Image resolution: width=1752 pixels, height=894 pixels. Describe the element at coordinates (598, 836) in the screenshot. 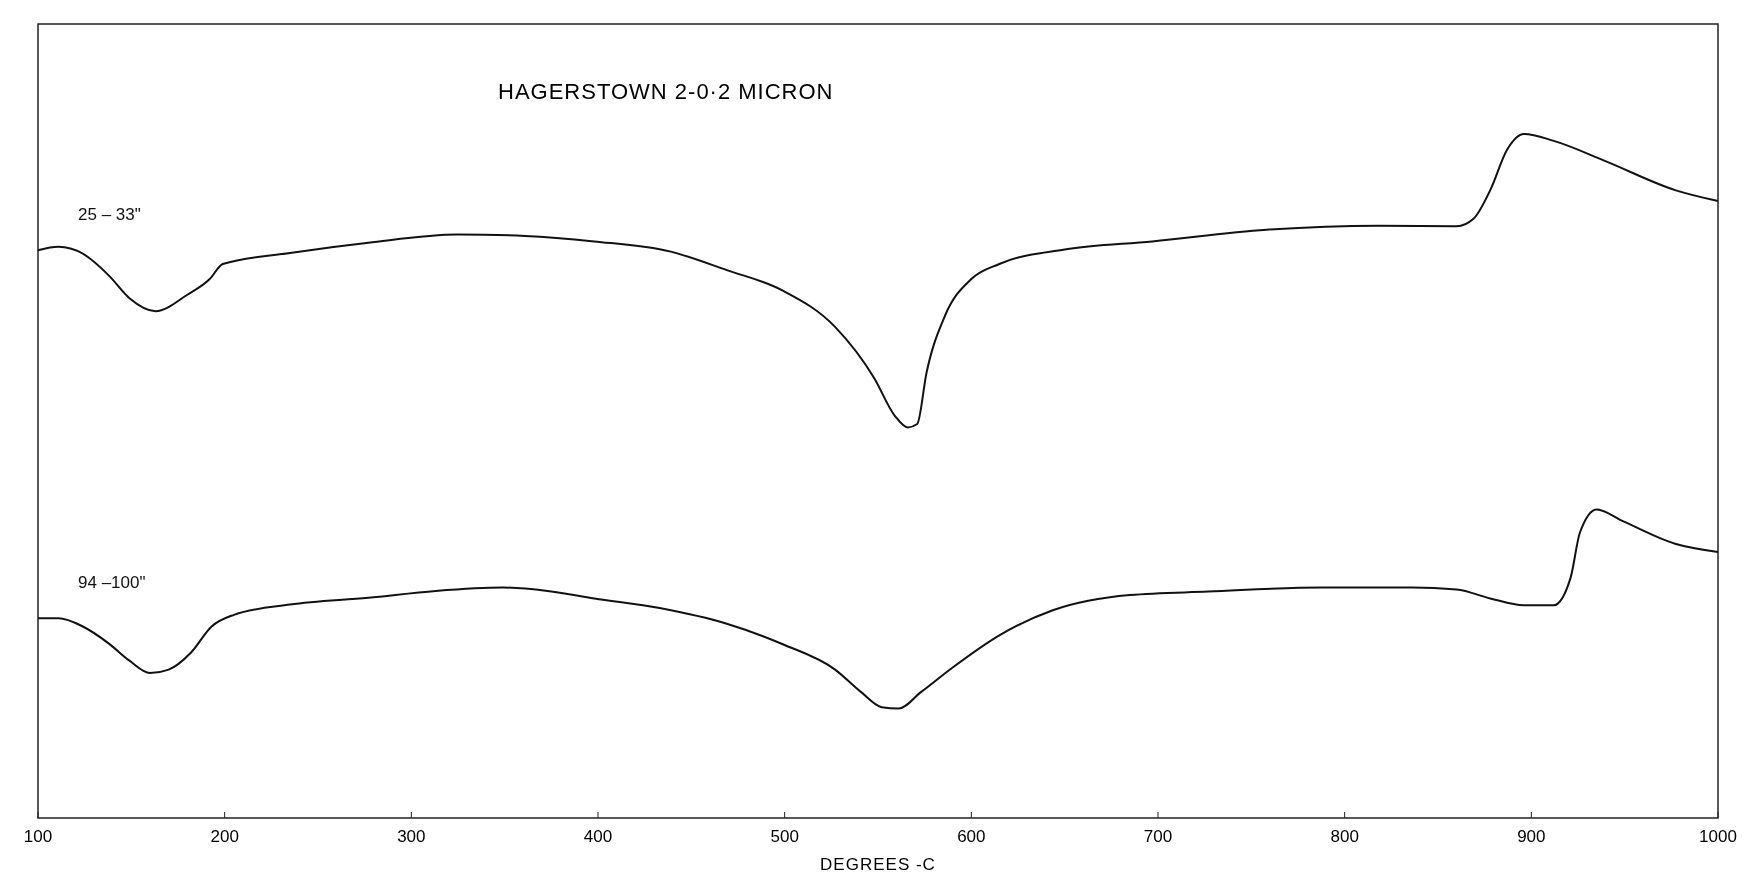

I see `x-tick-label: 400` at that location.